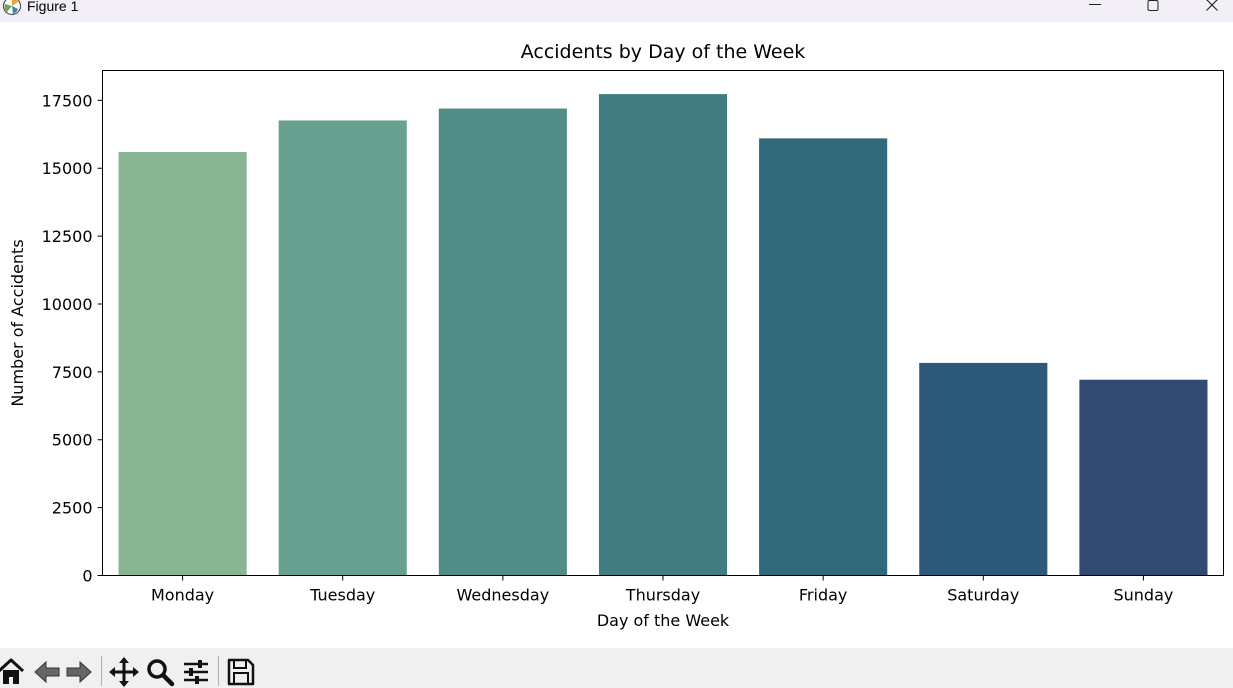 This screenshot has height=688, width=1233. What do you see at coordinates (1143, 477) in the screenshot?
I see `bar-sunday` at bounding box center [1143, 477].